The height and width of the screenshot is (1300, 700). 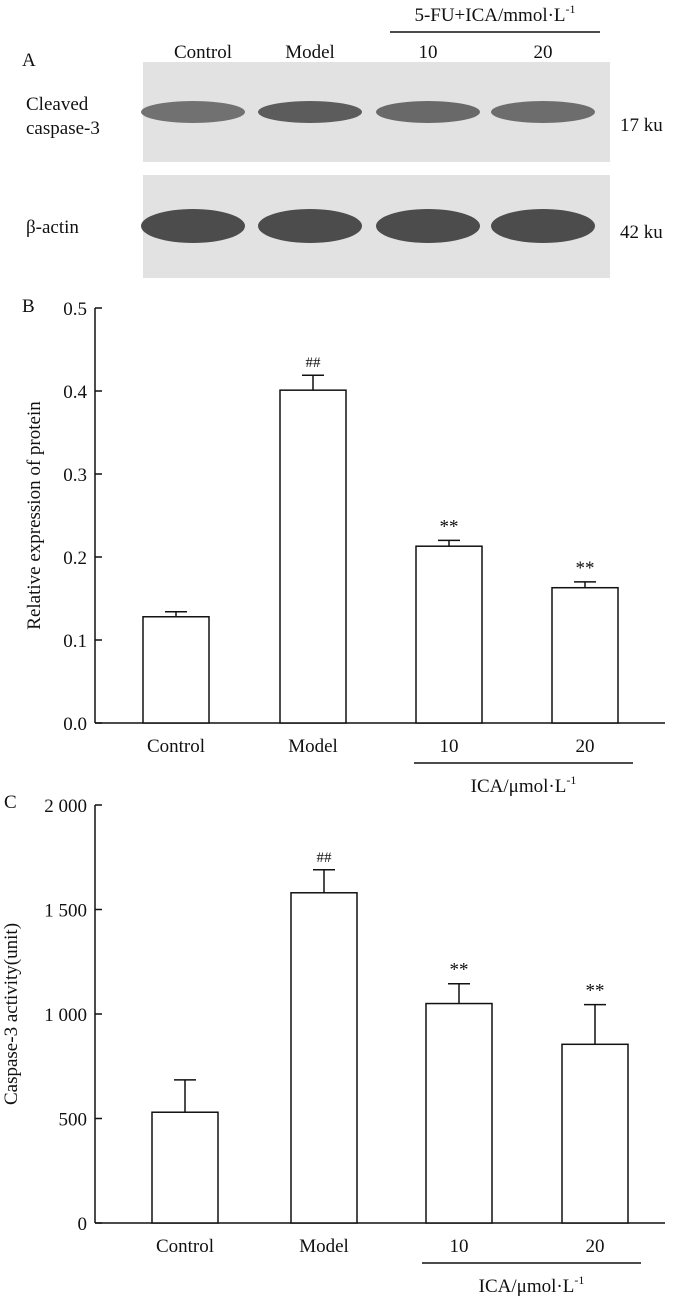 What do you see at coordinates (65, 911) in the screenshot?
I see `y-tick-label: 1 500` at bounding box center [65, 911].